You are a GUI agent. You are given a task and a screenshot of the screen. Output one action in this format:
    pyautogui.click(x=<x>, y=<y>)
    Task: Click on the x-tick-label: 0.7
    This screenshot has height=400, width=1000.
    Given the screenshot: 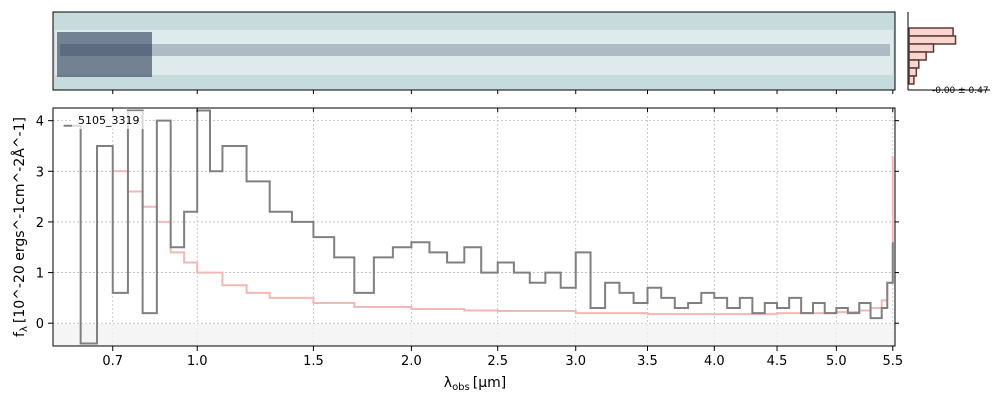 What is the action you would take?
    pyautogui.click(x=112, y=361)
    